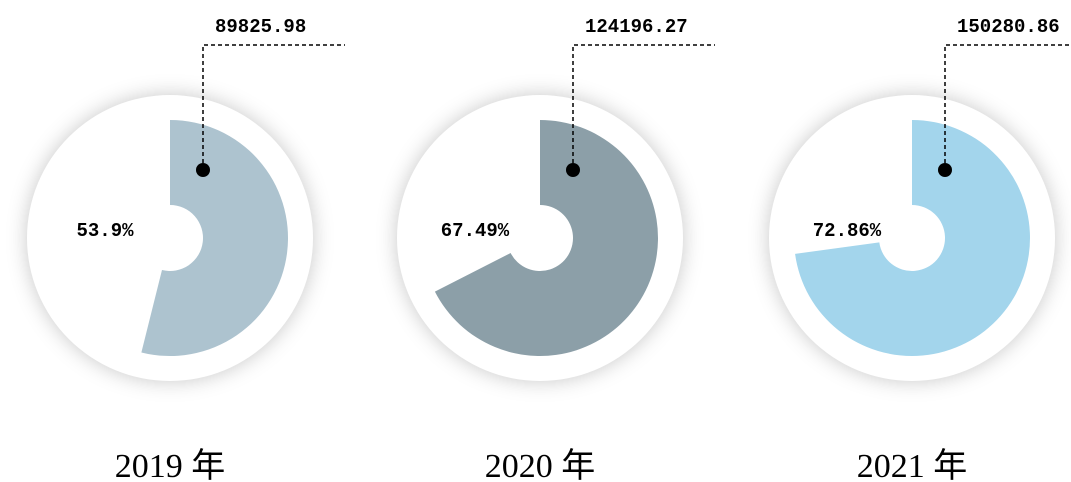 Image resolution: width=1071 pixels, height=482 pixels. I want to click on percent-label: 72.86%, so click(847, 231).